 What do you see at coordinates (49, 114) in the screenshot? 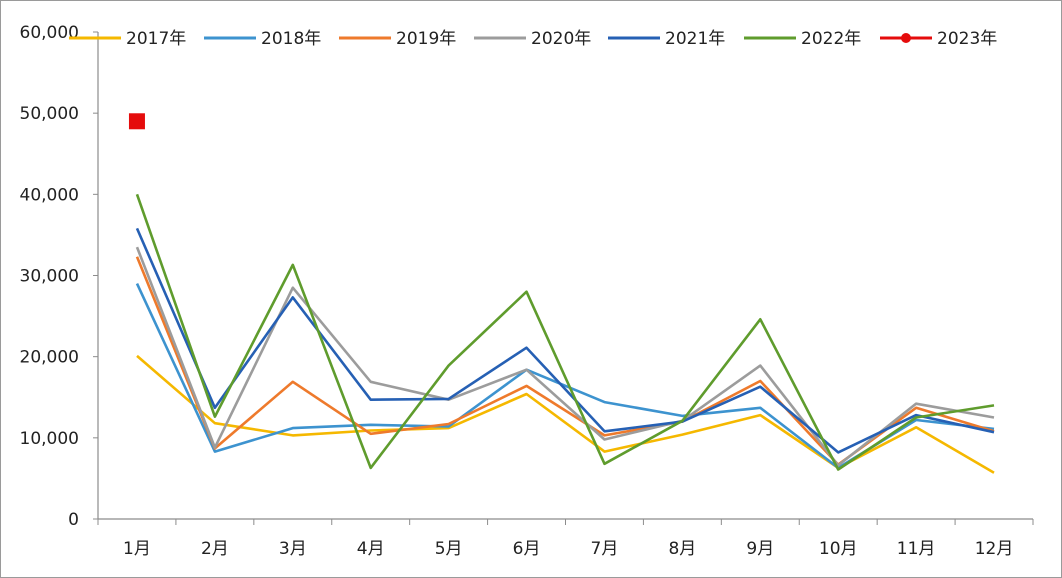
I see `y-tick-label: 50,000` at bounding box center [49, 114].